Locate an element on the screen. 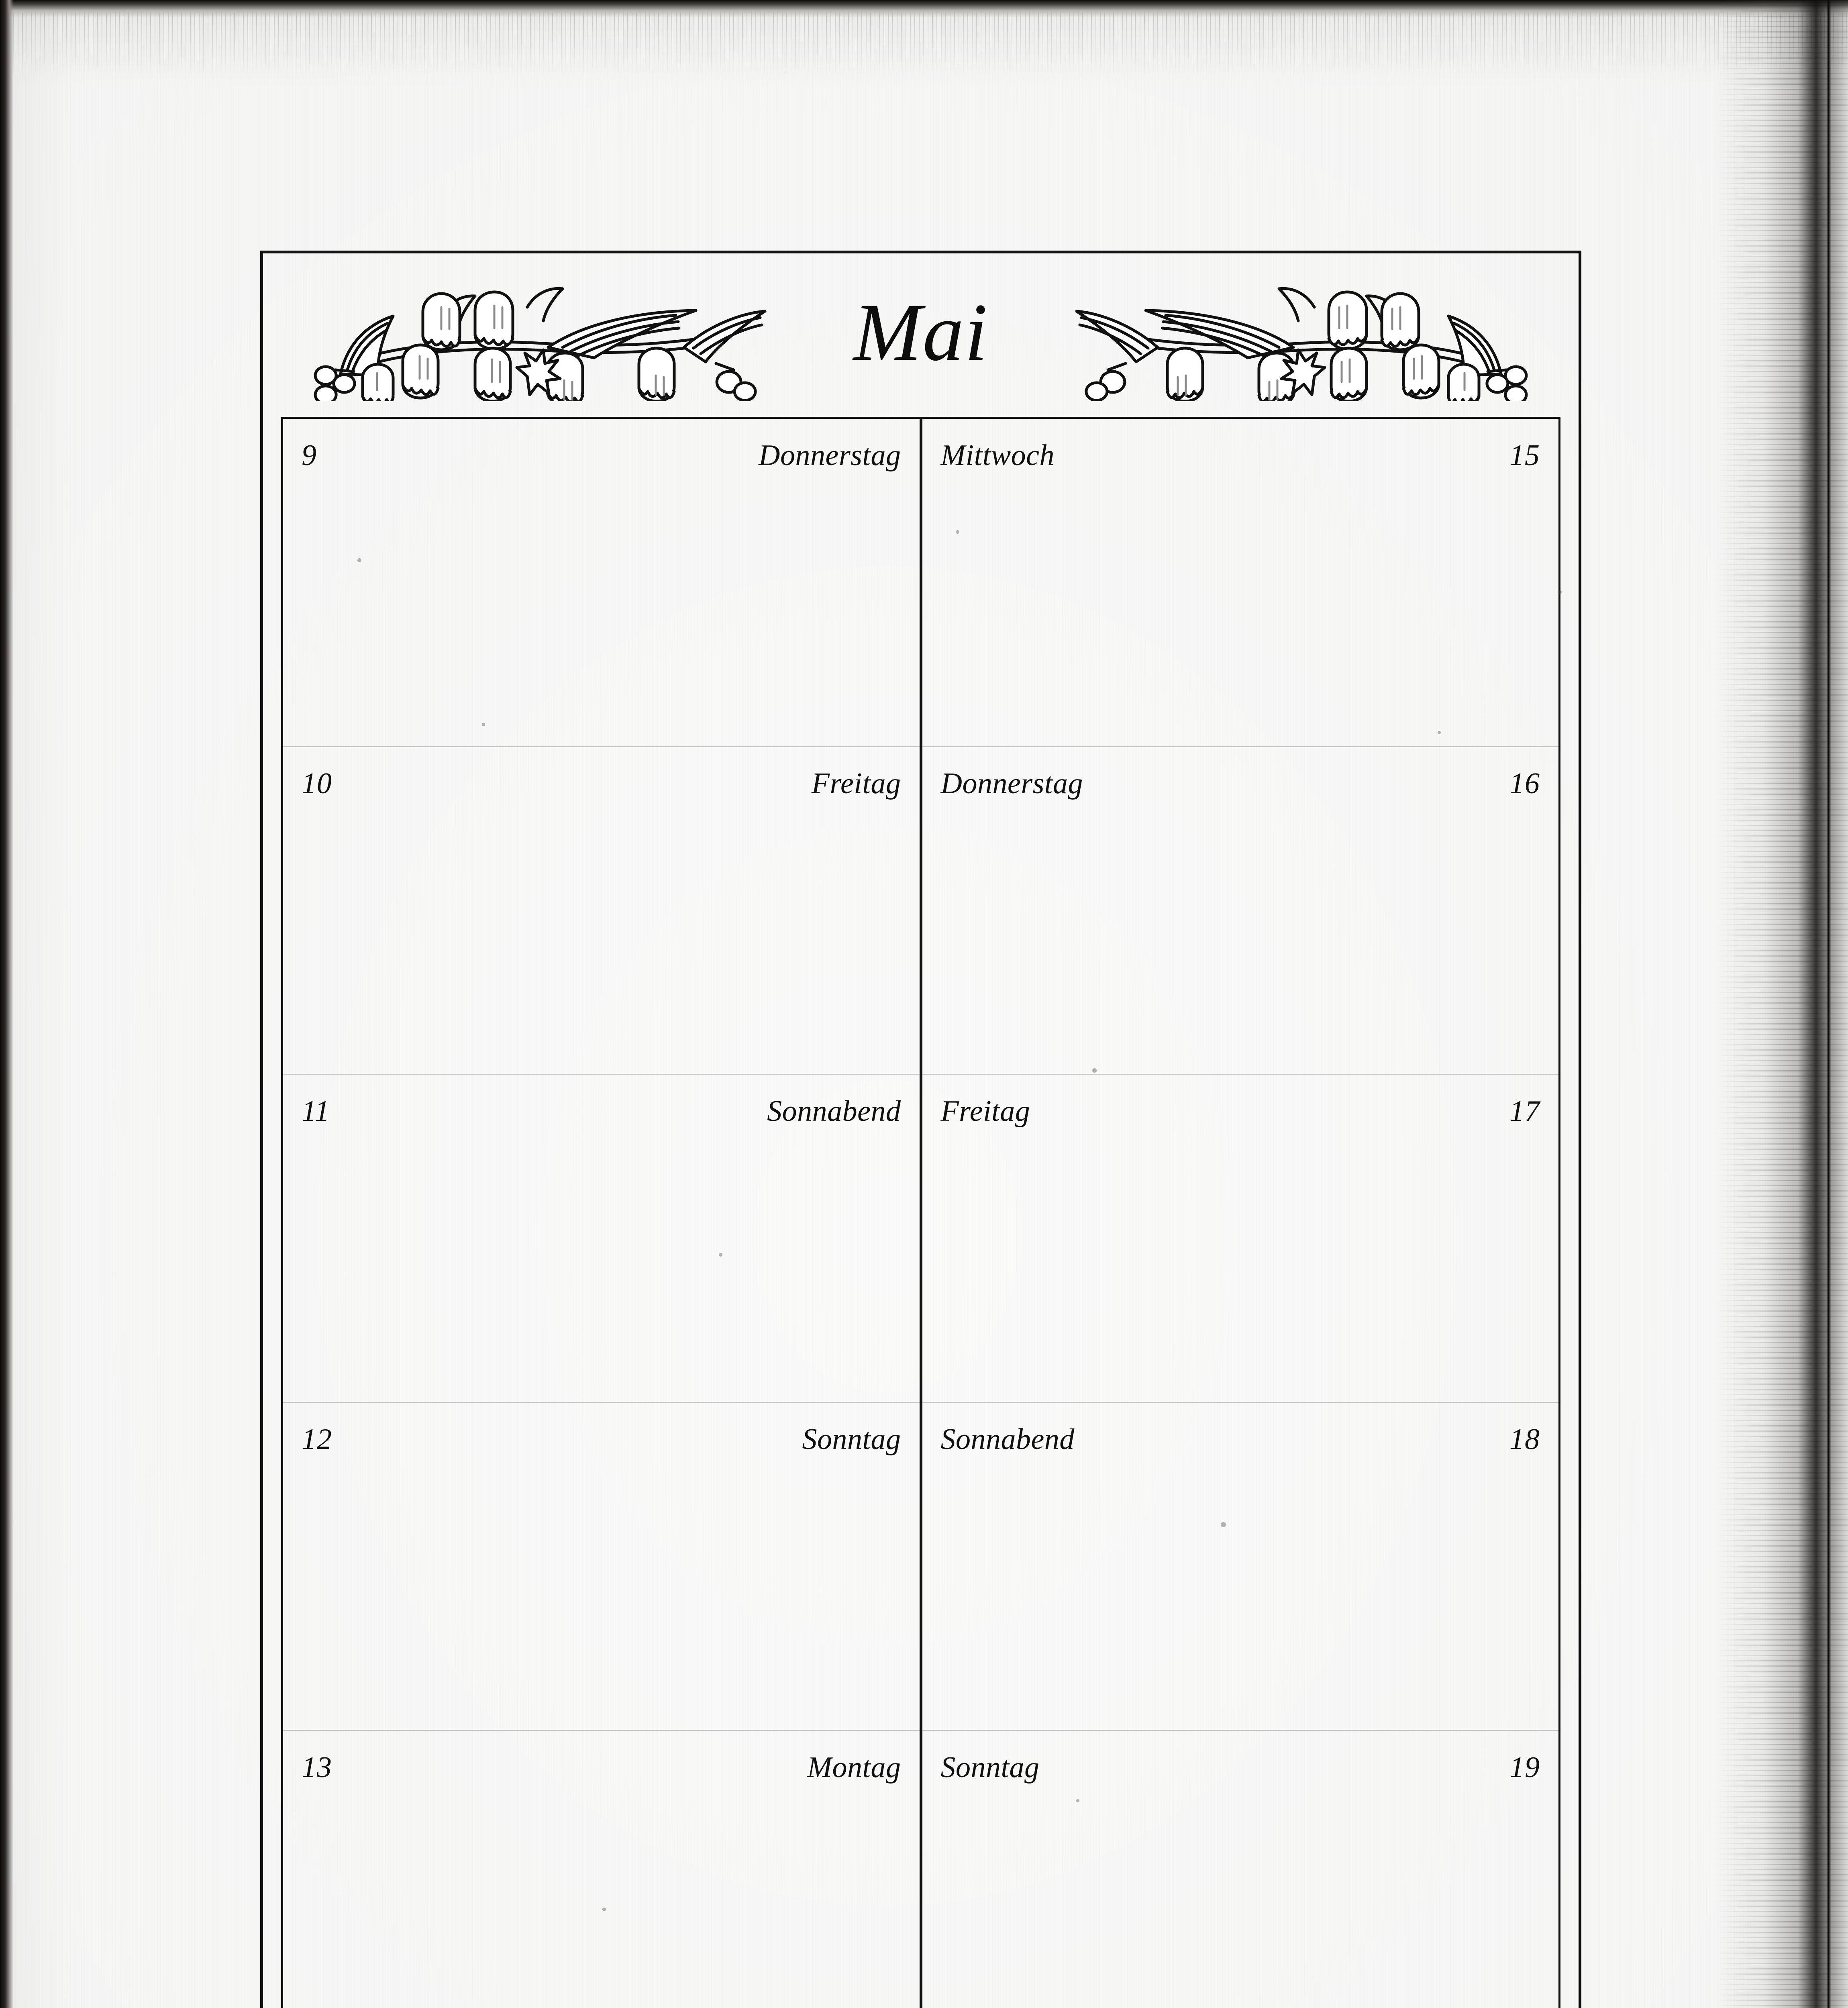  day-row: Mittwoch 15 is located at coordinates (1240, 582).